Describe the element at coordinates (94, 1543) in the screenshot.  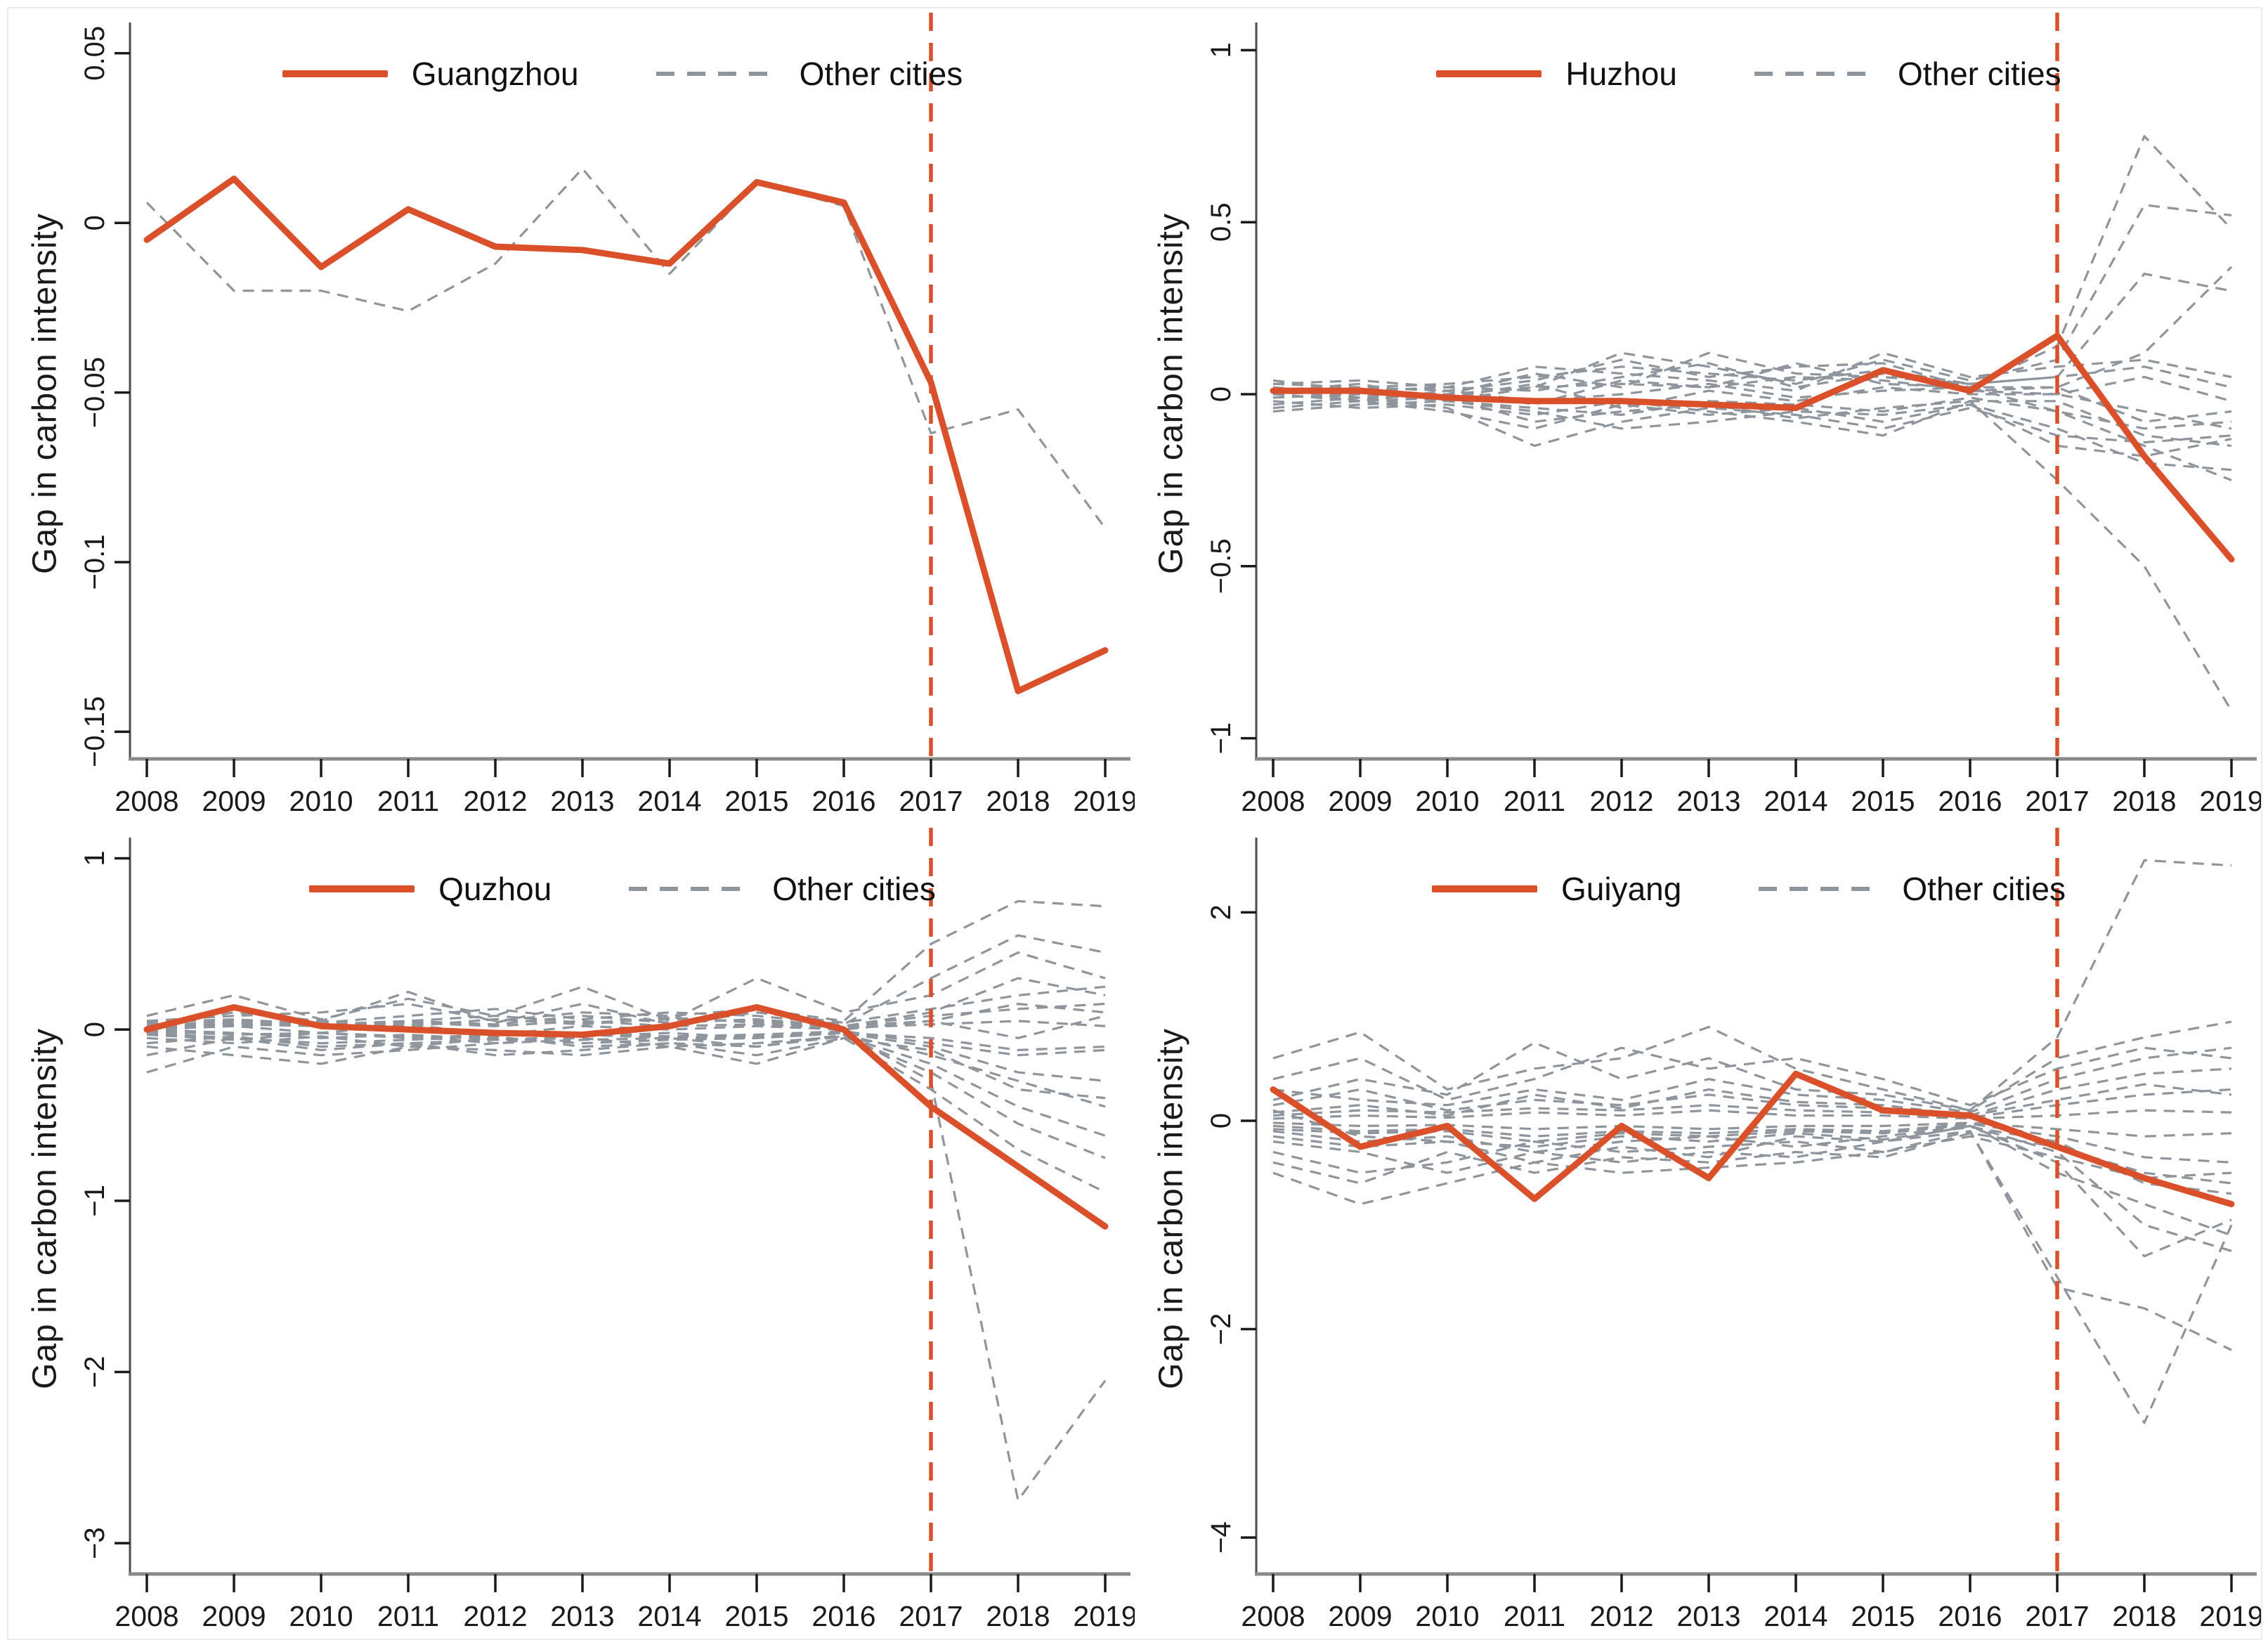
I see `svg-text: −3` at that location.